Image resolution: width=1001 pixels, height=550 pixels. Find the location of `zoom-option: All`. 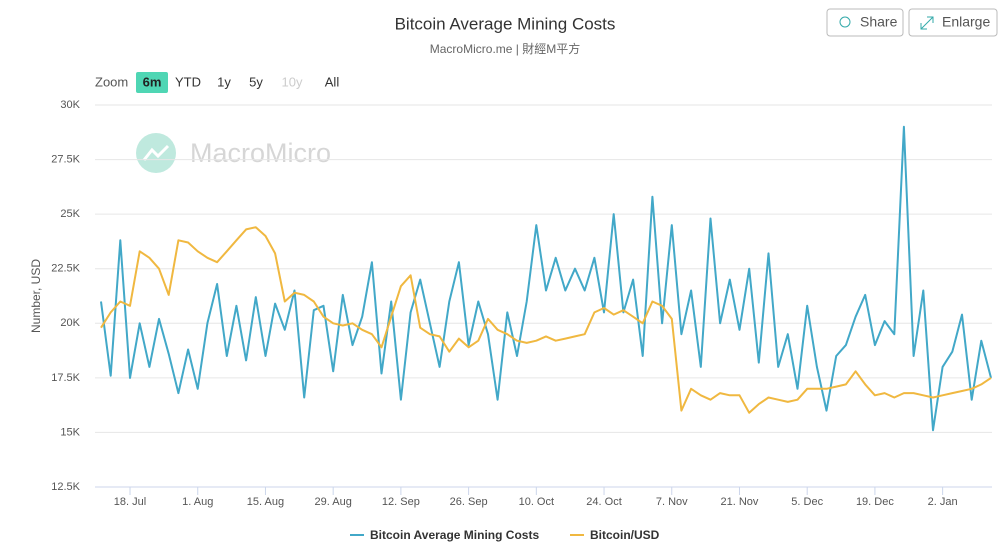

zoom-option: All is located at coordinates (332, 81).